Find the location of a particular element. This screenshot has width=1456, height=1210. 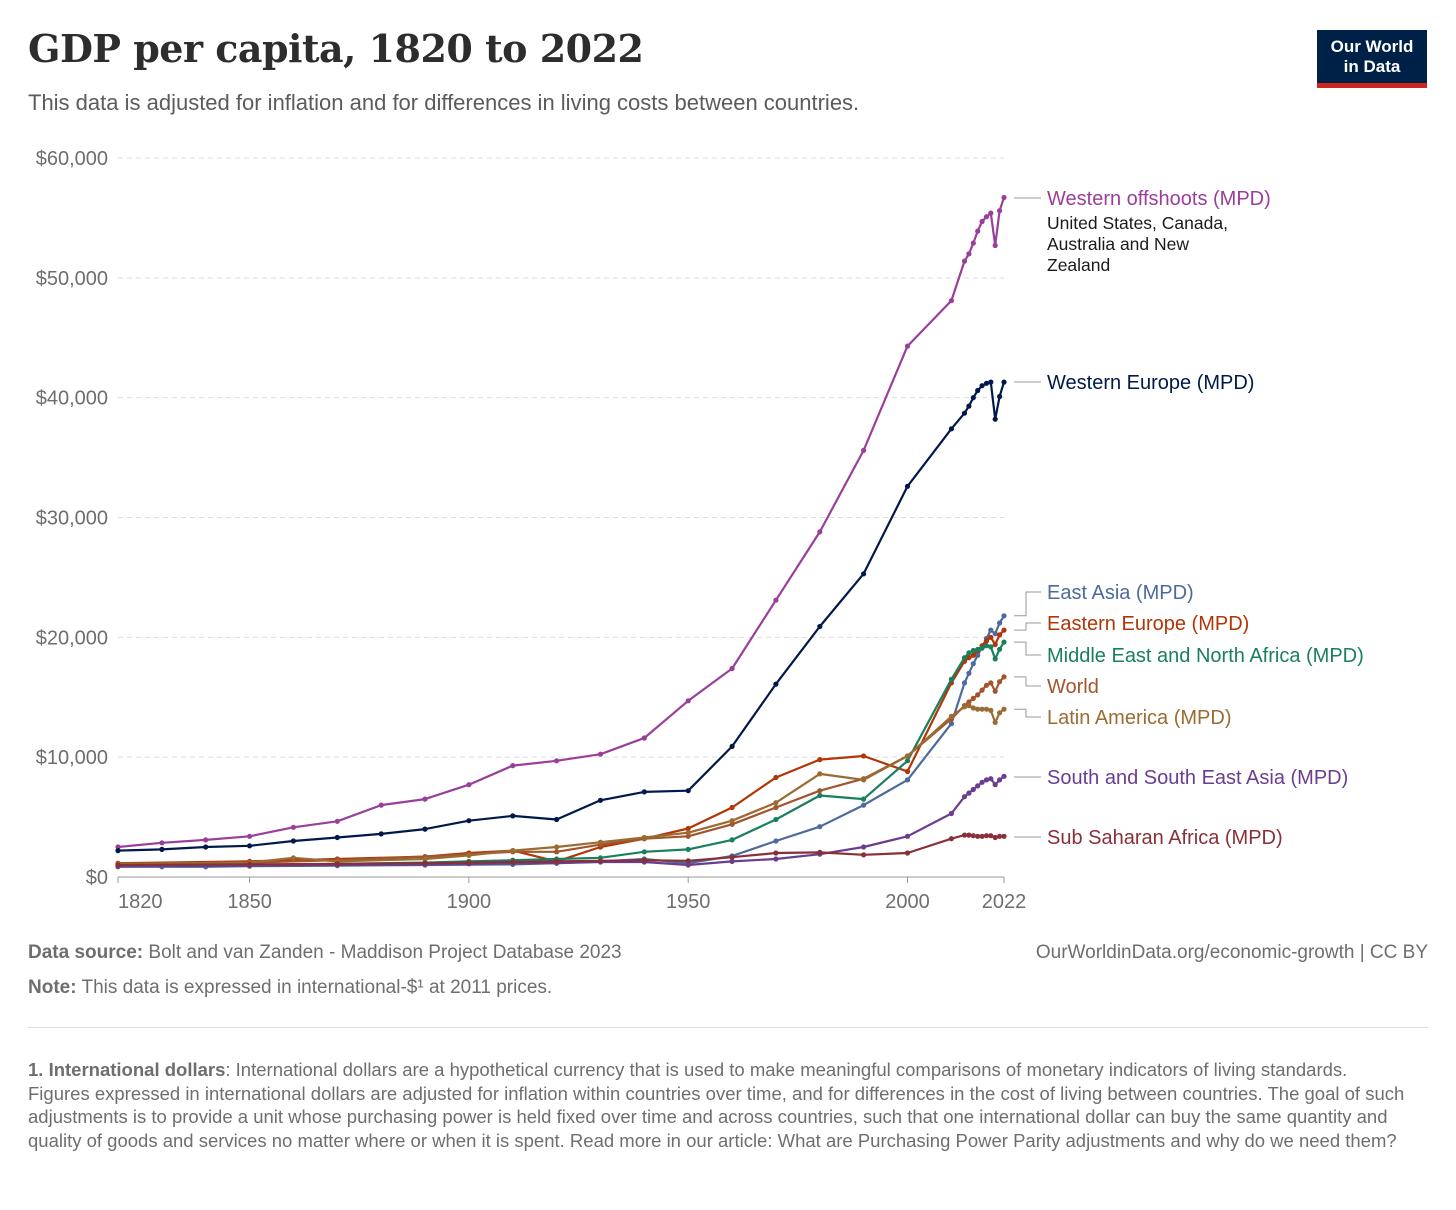

series-label-text: Western Europe (MPD) is located at coordinates (1150, 383).